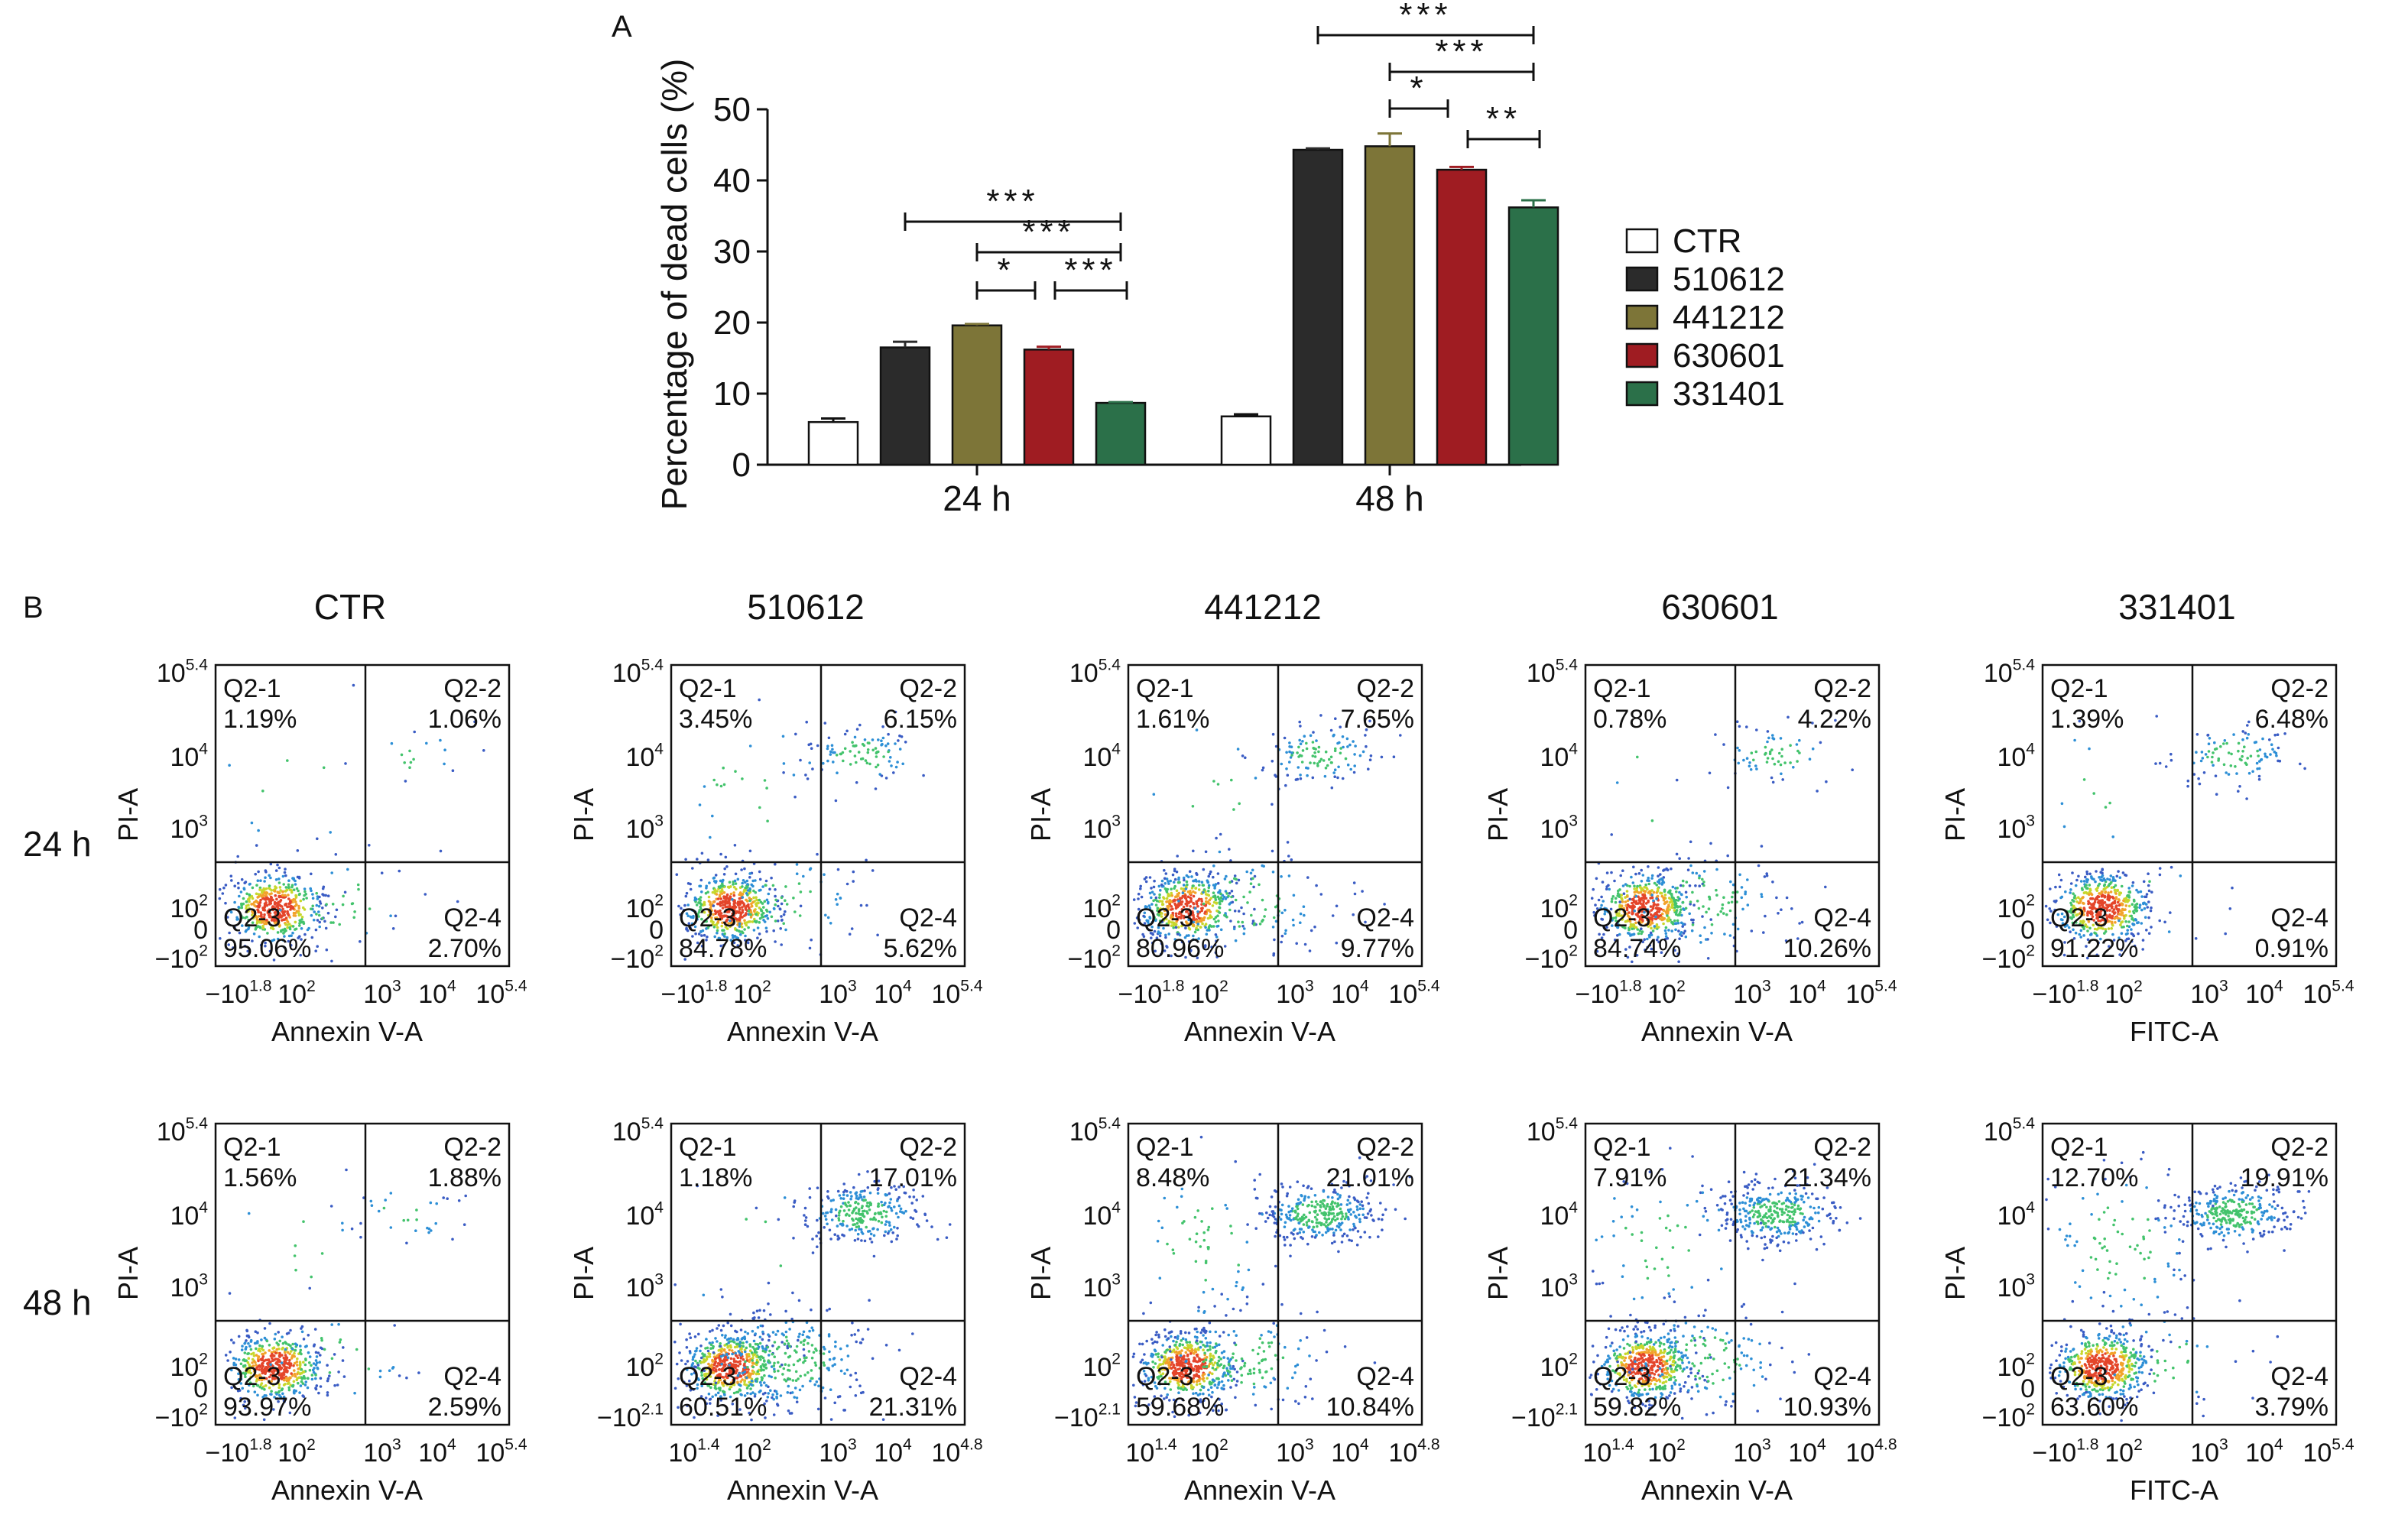  Describe the element at coordinates (908, 986) in the screenshot. I see `x-tick-1e4-exp: 4` at that location.